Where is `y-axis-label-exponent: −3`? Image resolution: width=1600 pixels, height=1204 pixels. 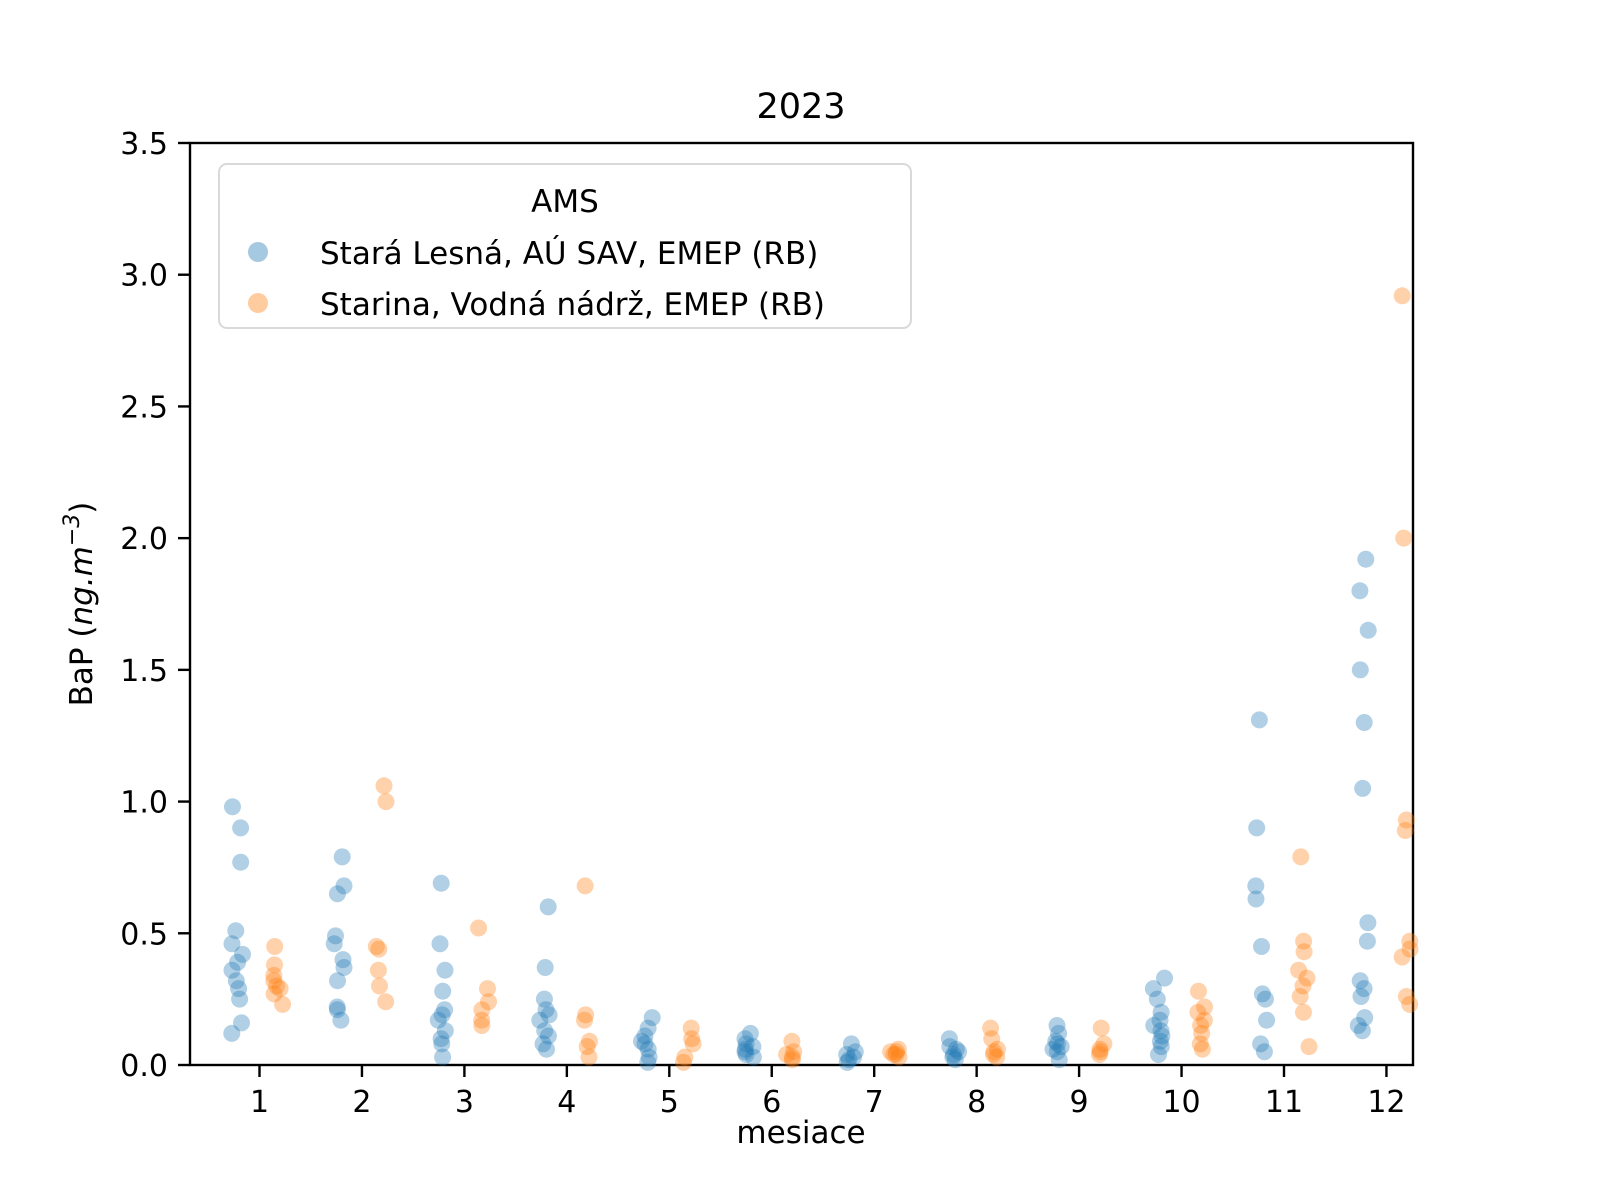
y-axis-label-exponent: −3 is located at coordinates (72, 530).